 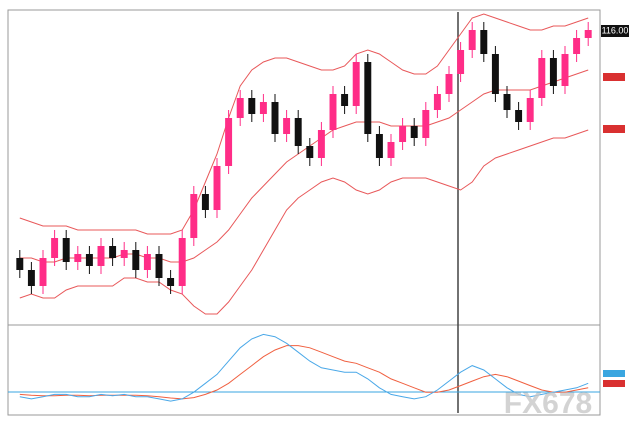 I want to click on price-tag, so click(x=615, y=31).